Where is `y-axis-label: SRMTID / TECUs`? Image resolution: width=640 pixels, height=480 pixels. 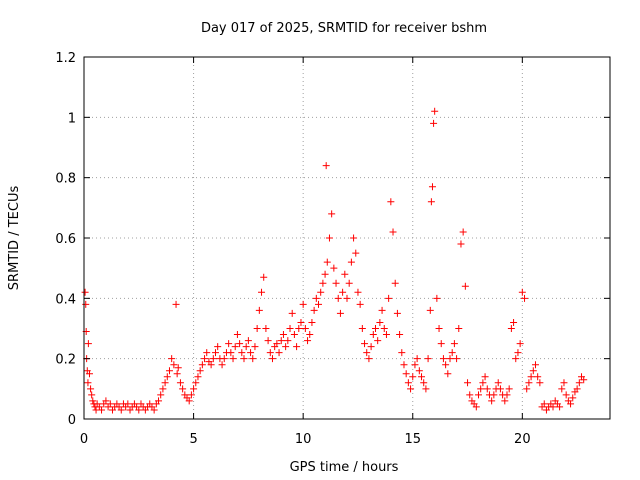
y-axis-label: SRMTID / TECUs is located at coordinates (14, 238).